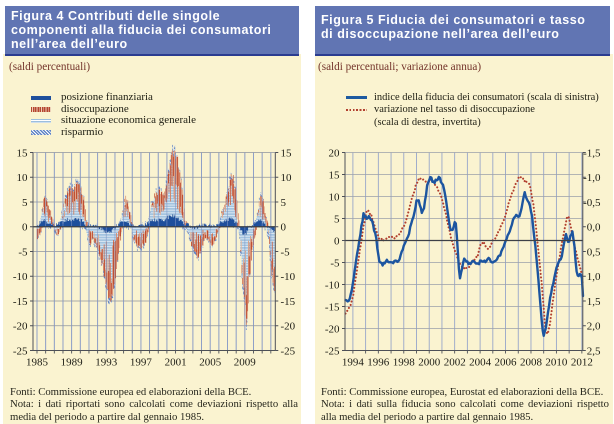 This screenshot has height=424, width=614. I want to click on svg-text: 2010, so click(556, 363).